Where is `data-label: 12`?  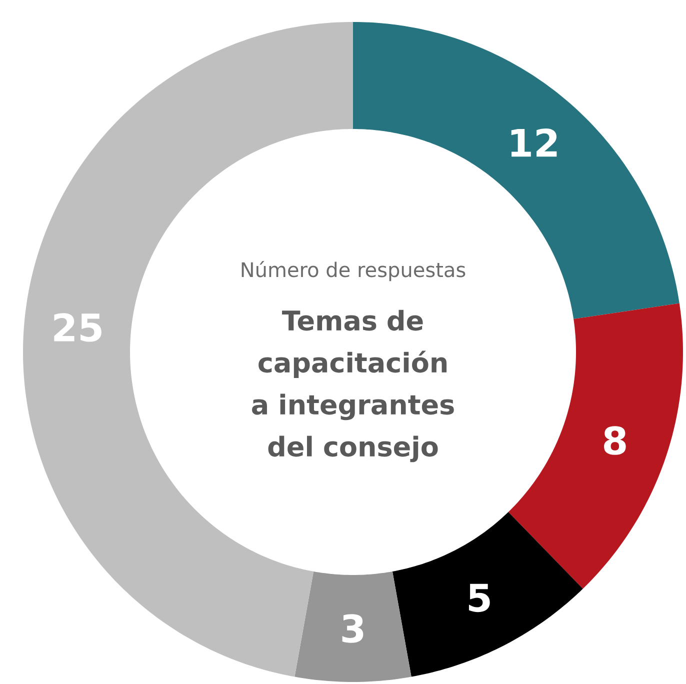
data-label: 12 is located at coordinates (534, 142).